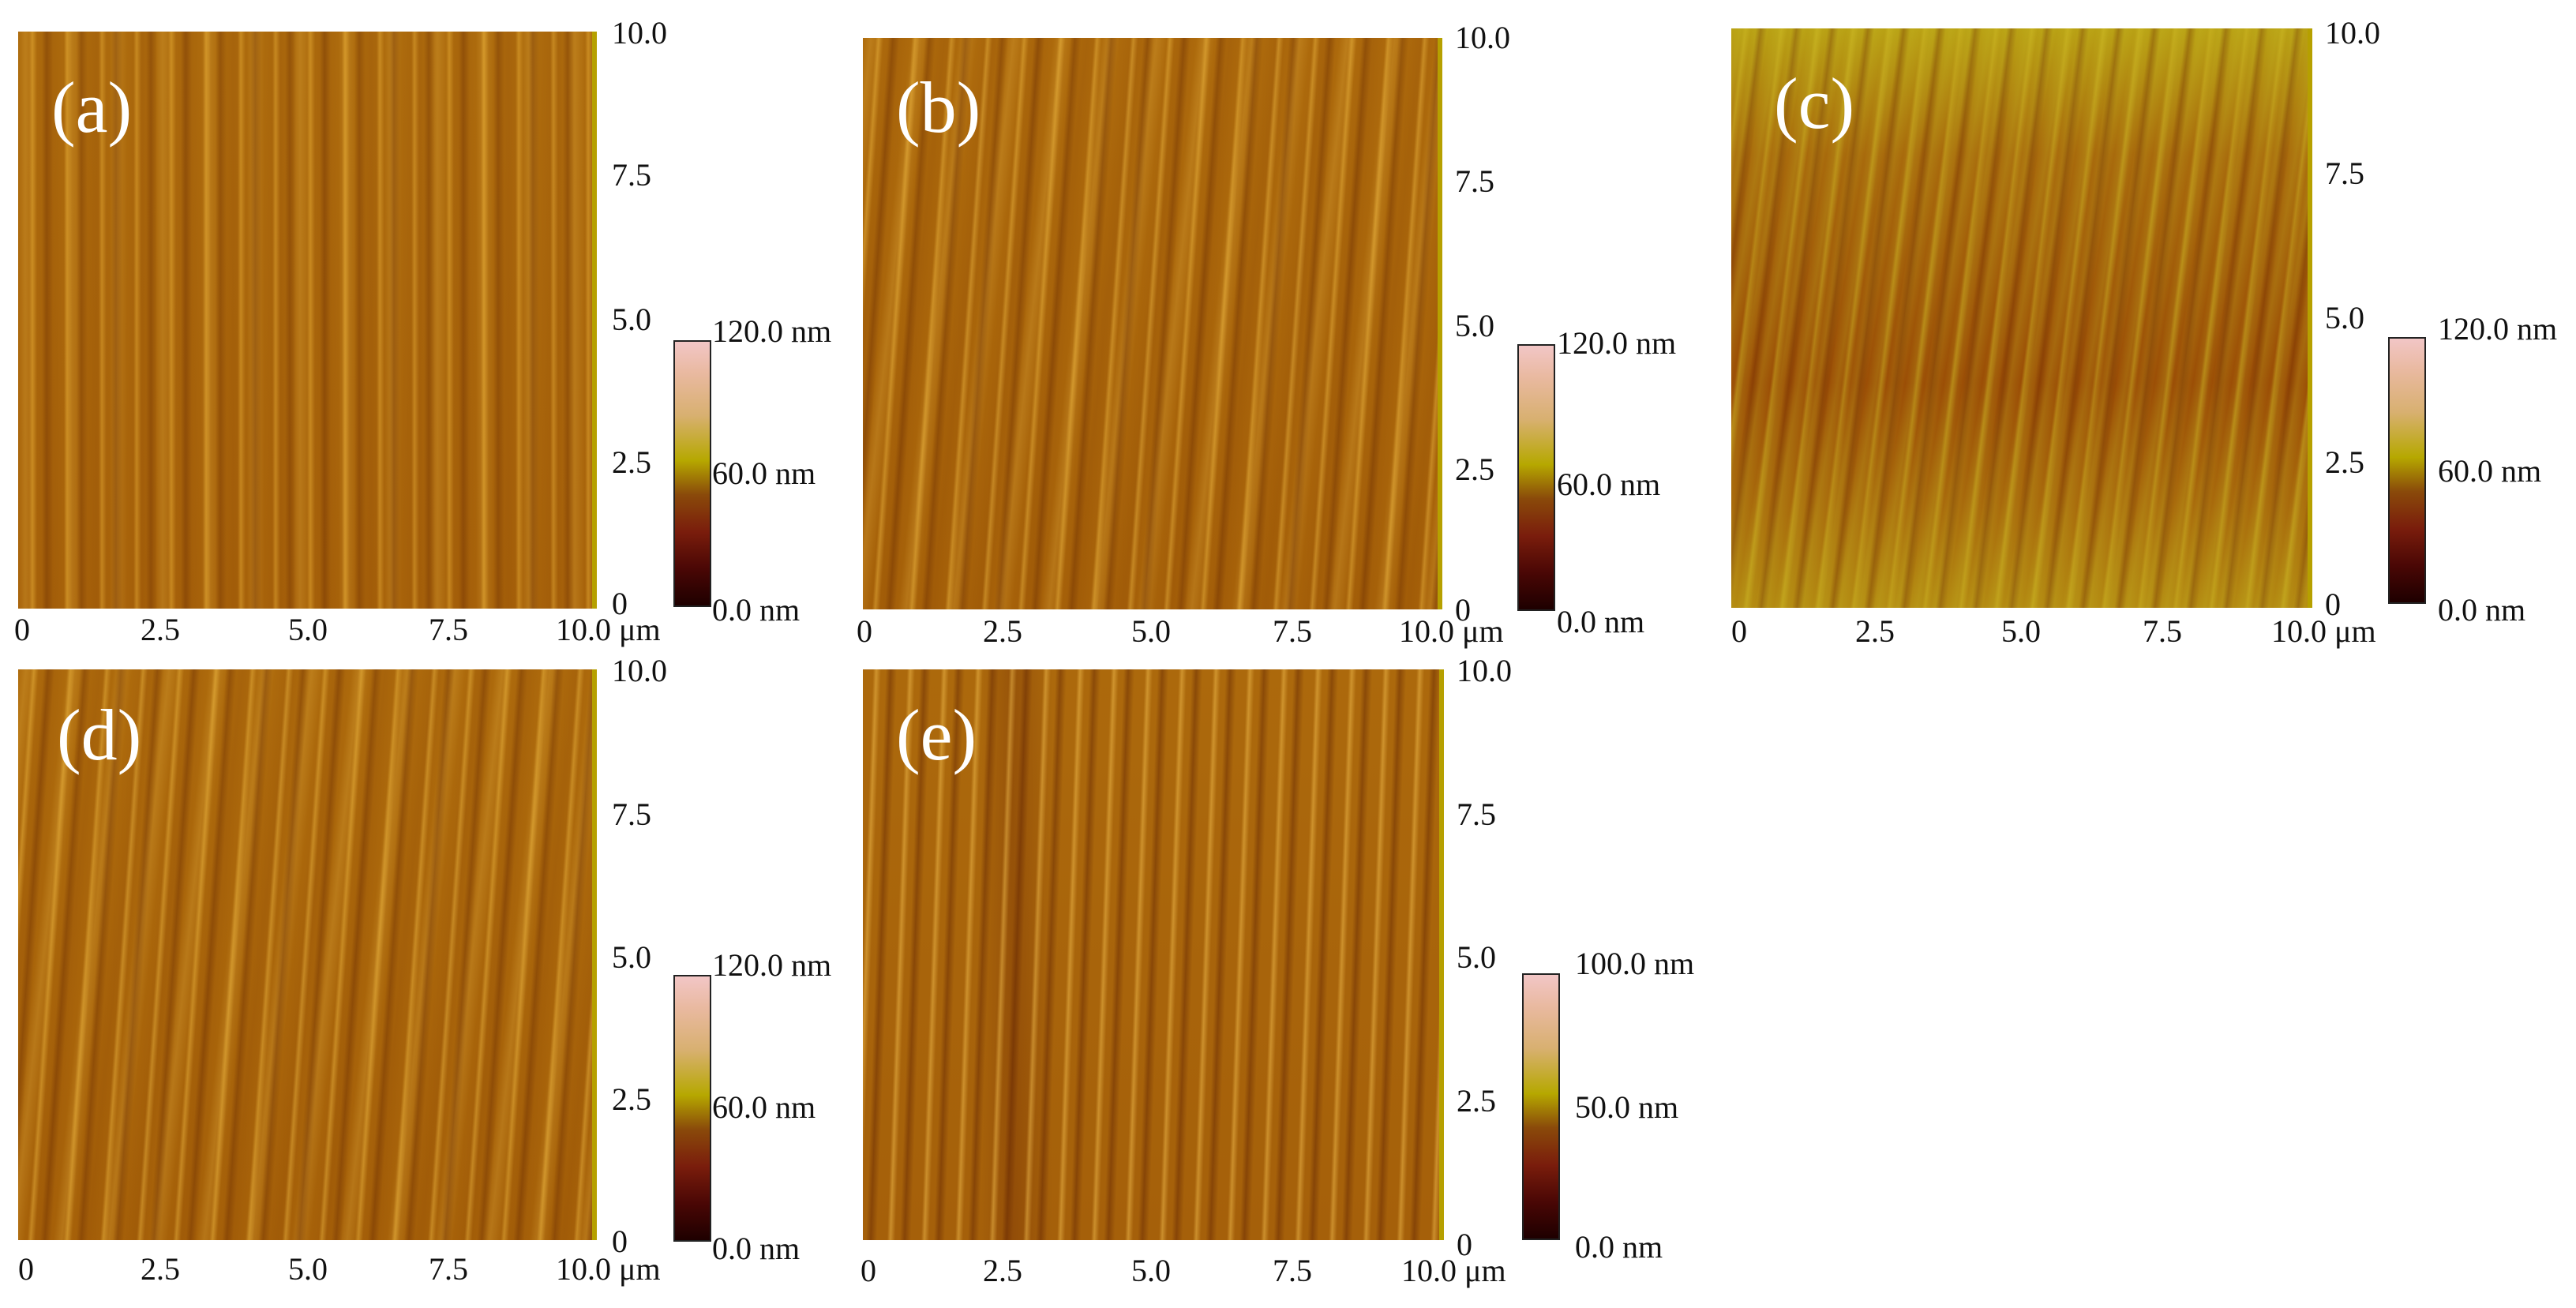  I want to click on panel-label: (e), so click(936, 735).